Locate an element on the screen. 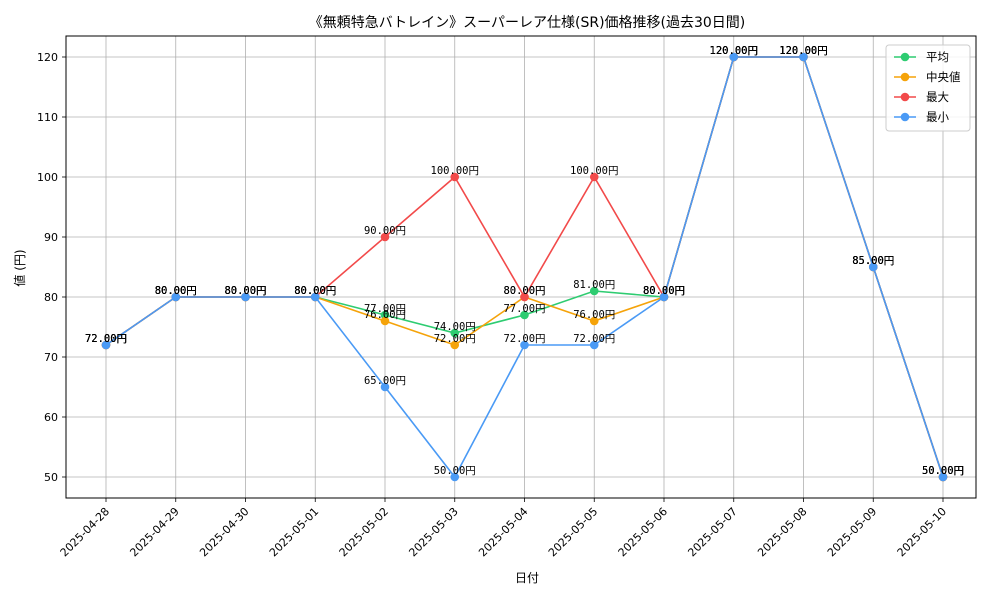 This screenshot has width=1000, height=600. y-tick-label: 110 is located at coordinates (47, 117).